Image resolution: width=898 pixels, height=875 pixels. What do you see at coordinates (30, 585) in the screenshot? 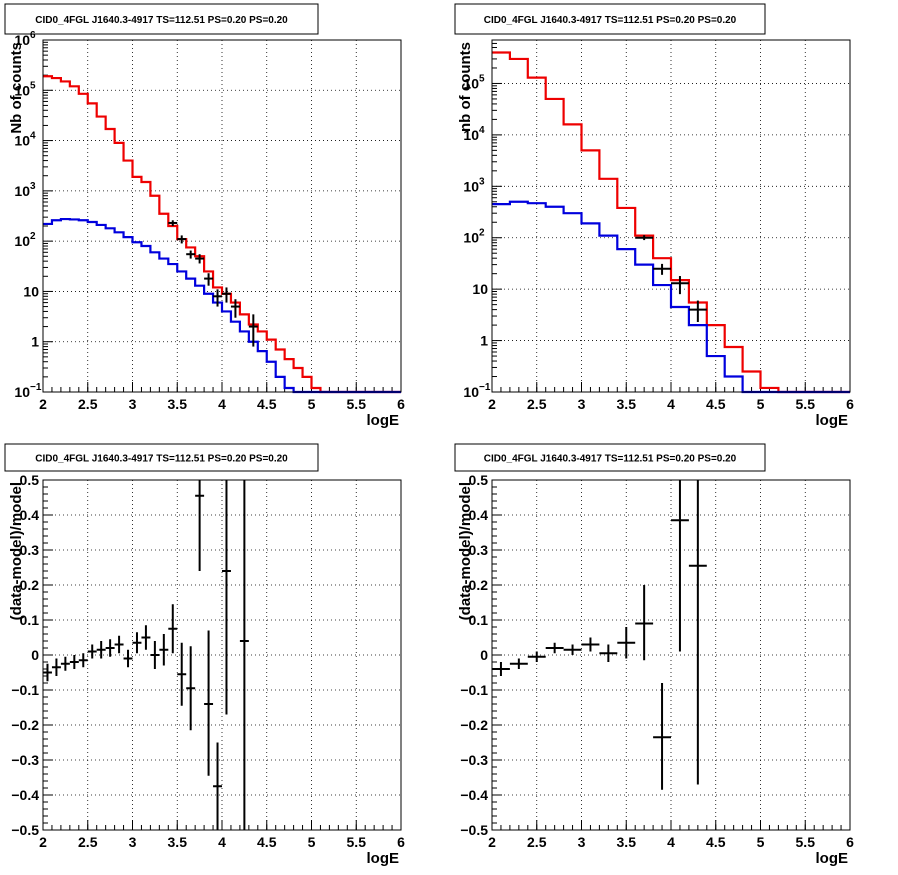
I see `y-tick-label: 0.2` at bounding box center [30, 585].